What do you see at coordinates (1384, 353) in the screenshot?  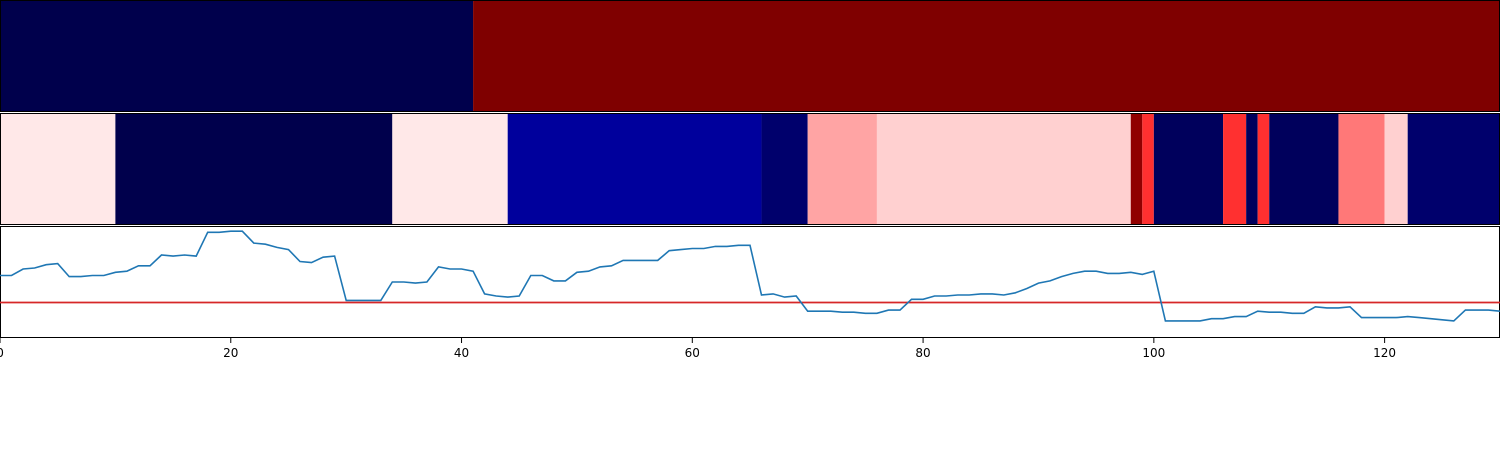 I see `x-tick-label: 120` at bounding box center [1384, 353].